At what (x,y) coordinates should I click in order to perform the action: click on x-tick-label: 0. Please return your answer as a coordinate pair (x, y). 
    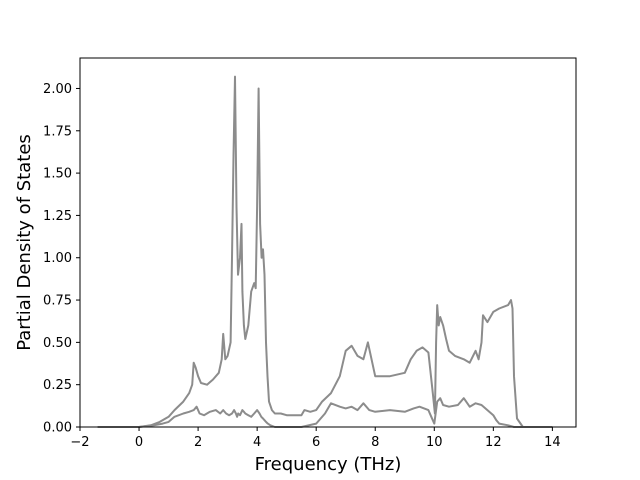
    Looking at the image, I should click on (139, 442).